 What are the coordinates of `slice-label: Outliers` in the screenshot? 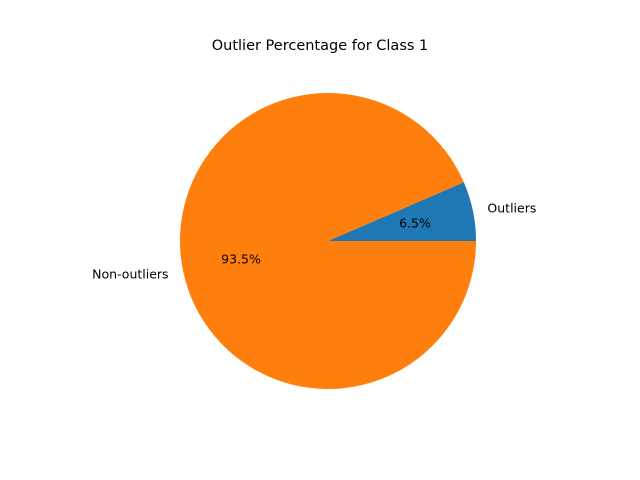 It's located at (511, 207).